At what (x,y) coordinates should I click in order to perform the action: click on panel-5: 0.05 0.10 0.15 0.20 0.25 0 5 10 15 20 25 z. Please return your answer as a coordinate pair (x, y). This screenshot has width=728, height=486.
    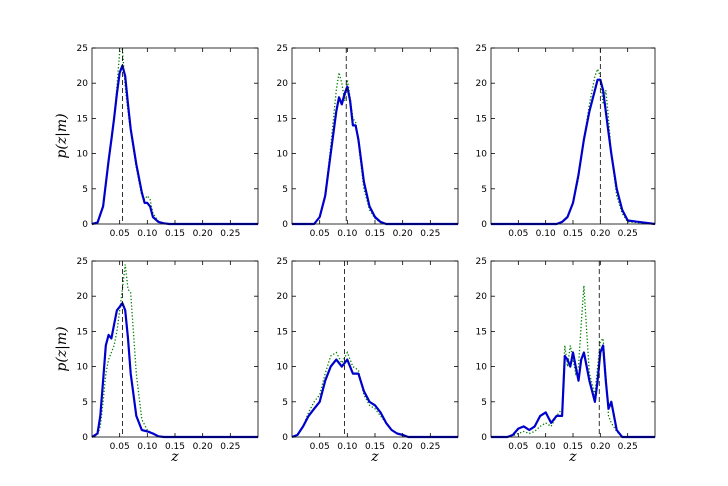
    Looking at the image, I should click on (368, 361).